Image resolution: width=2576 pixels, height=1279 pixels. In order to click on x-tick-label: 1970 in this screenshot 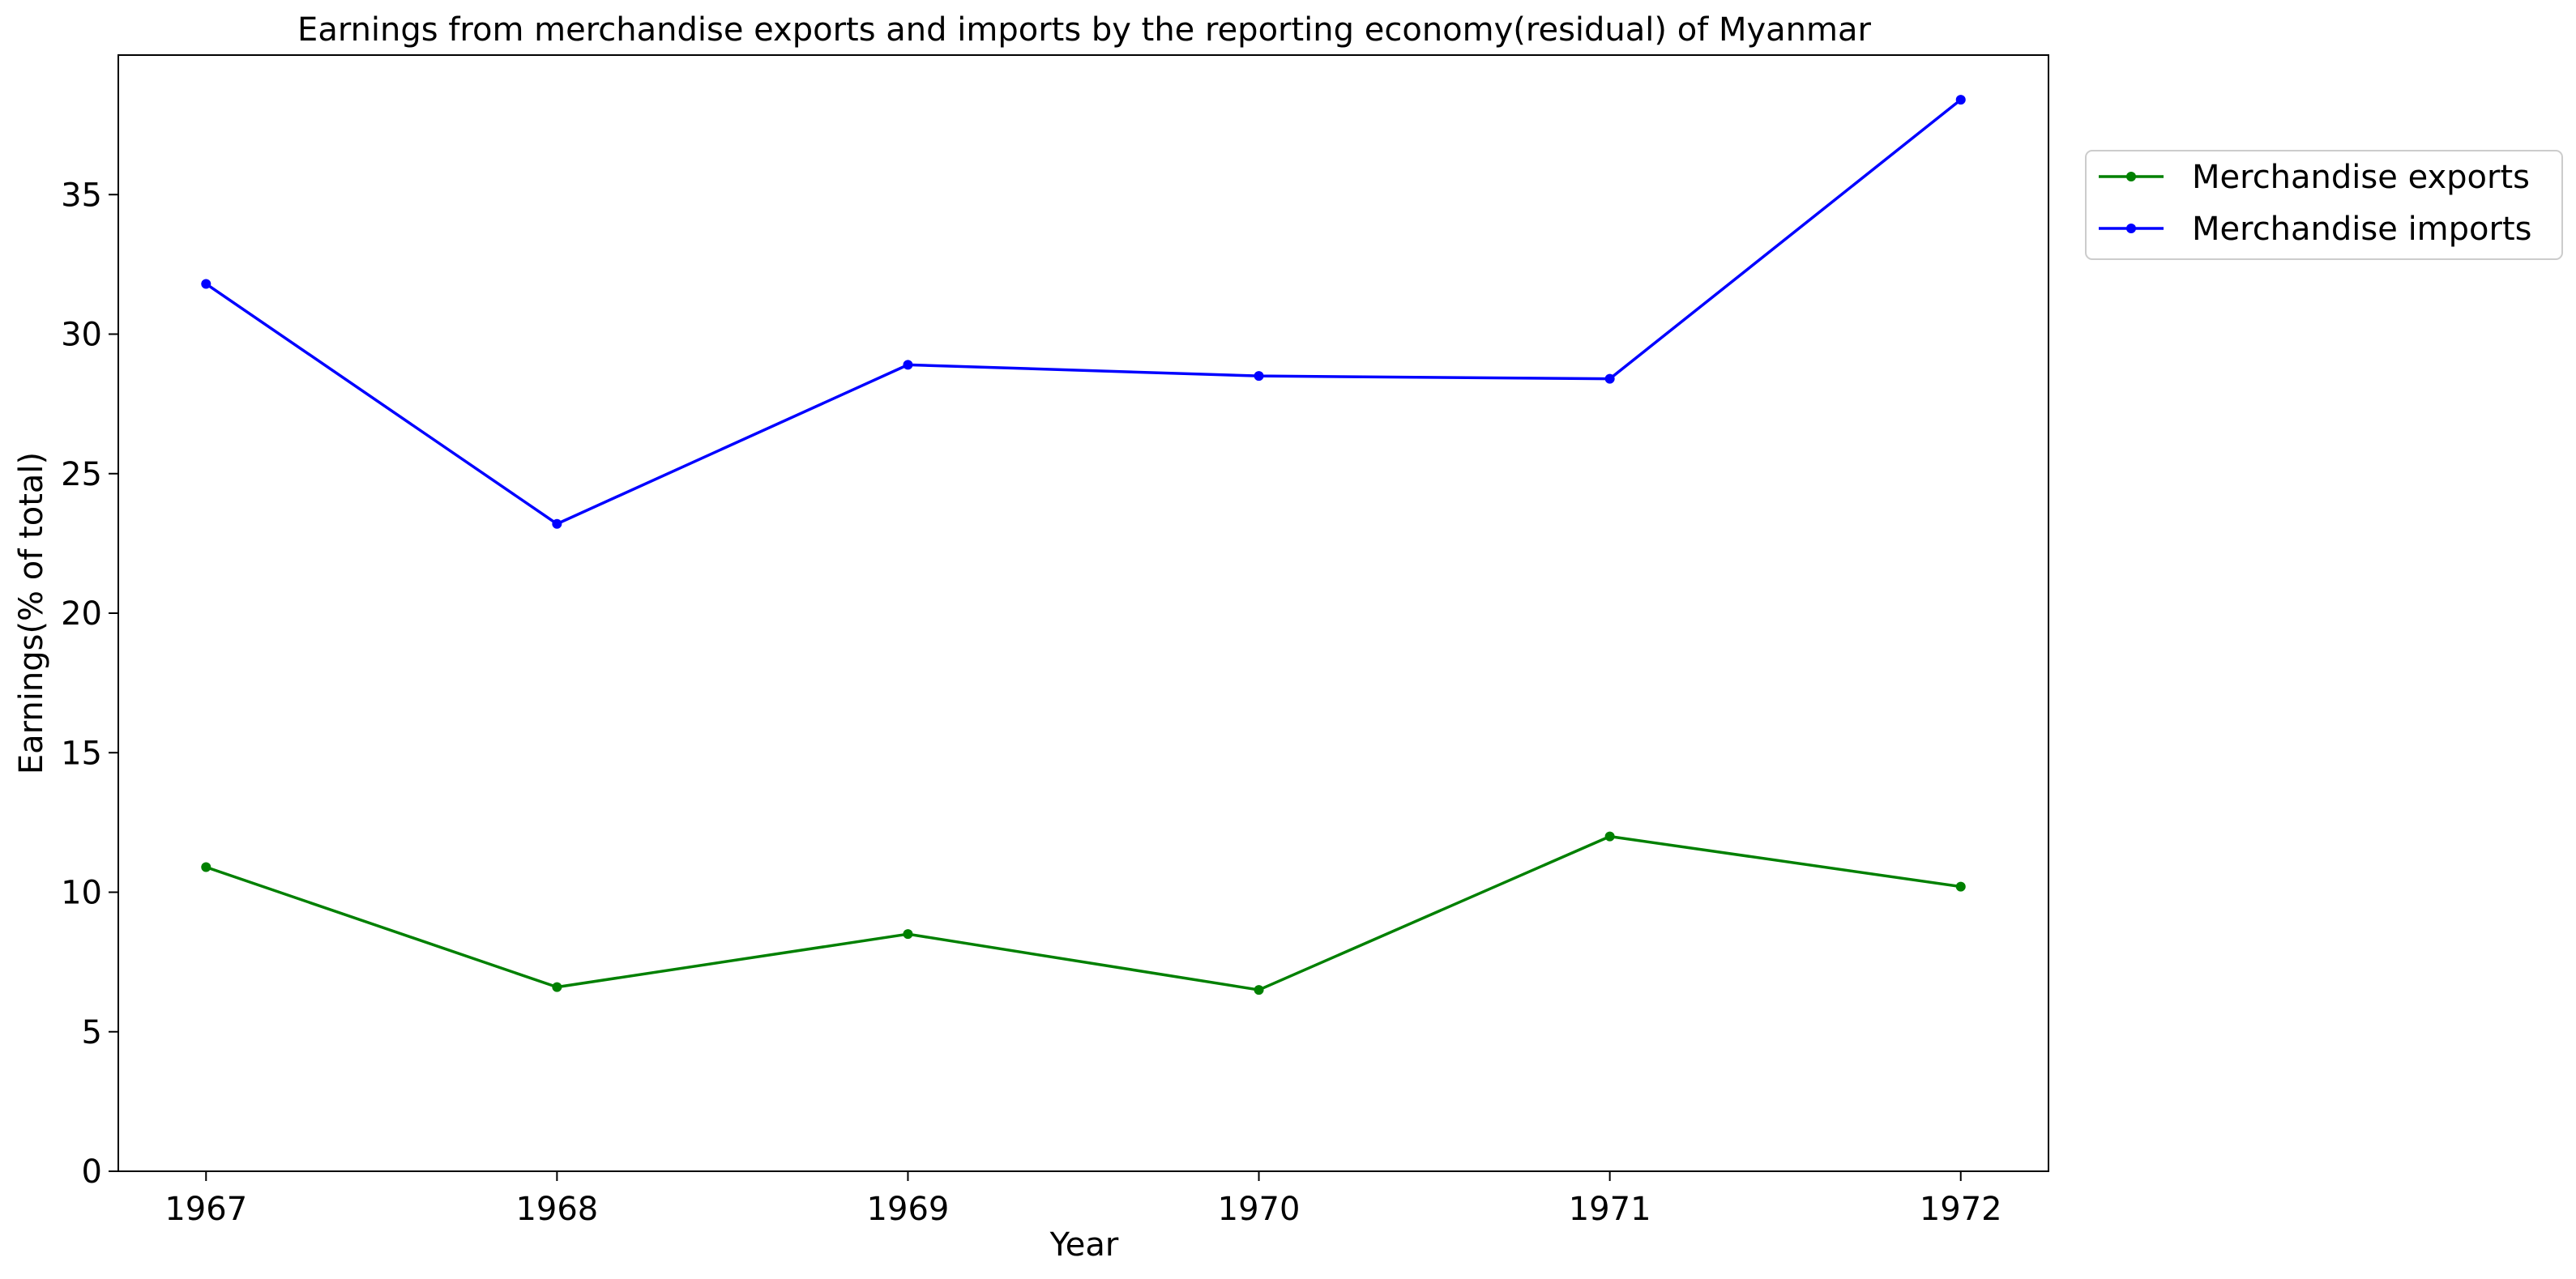, I will do `click(1259, 1209)`.